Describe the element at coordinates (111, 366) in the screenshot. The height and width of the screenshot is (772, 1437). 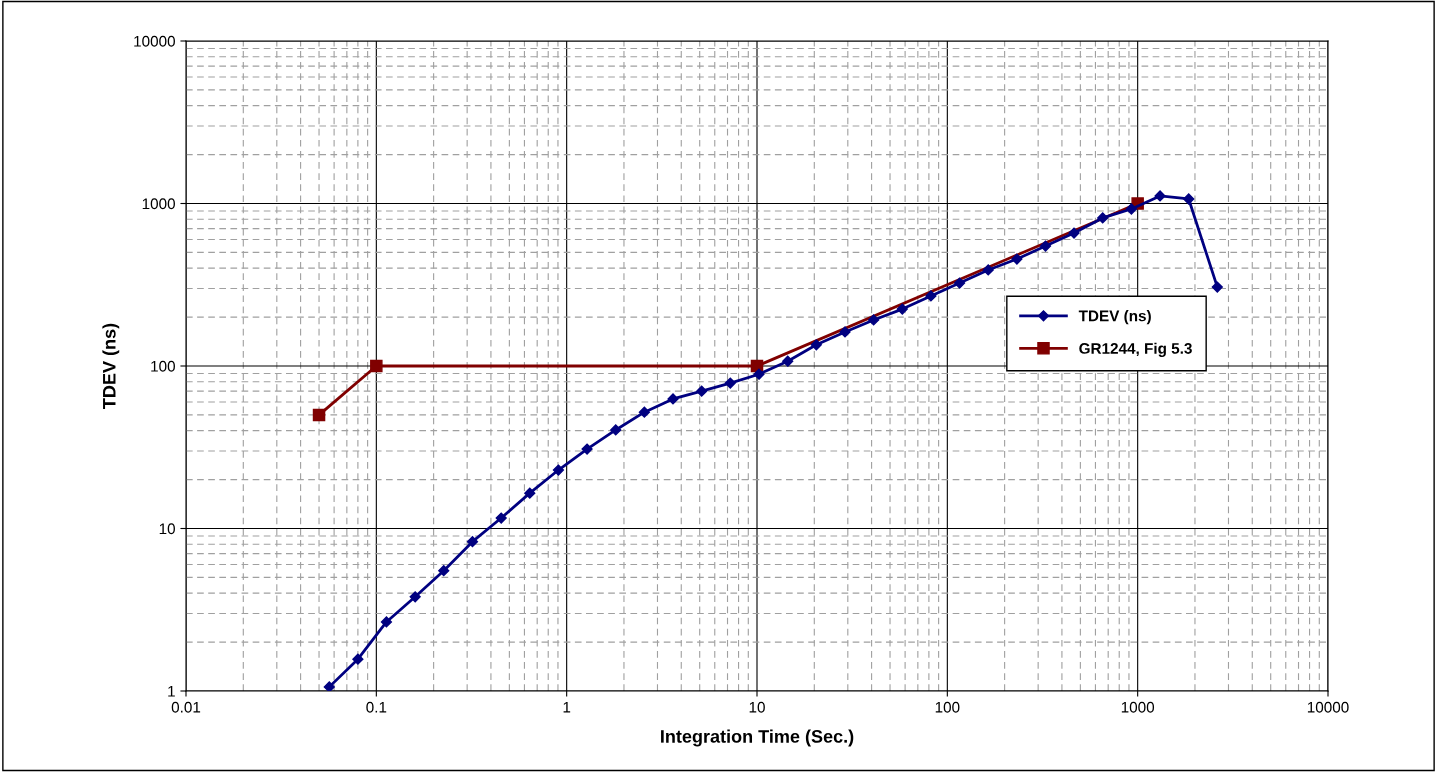
I see `y-axis-title: TDEV (ns)` at that location.